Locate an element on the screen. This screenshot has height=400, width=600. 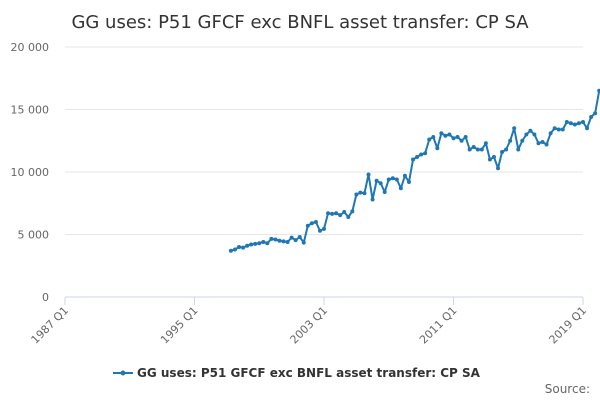
x-axis-ticks: 1987 Q1 1995 Q1 2003 Q1 2011 Q1 2019 Q1 is located at coordinates (309, 321).